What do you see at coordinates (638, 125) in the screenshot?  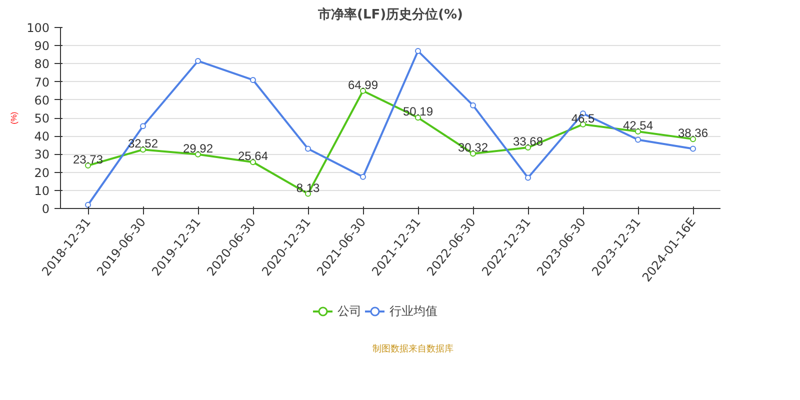 I see `data-label: 42.54` at bounding box center [638, 125].